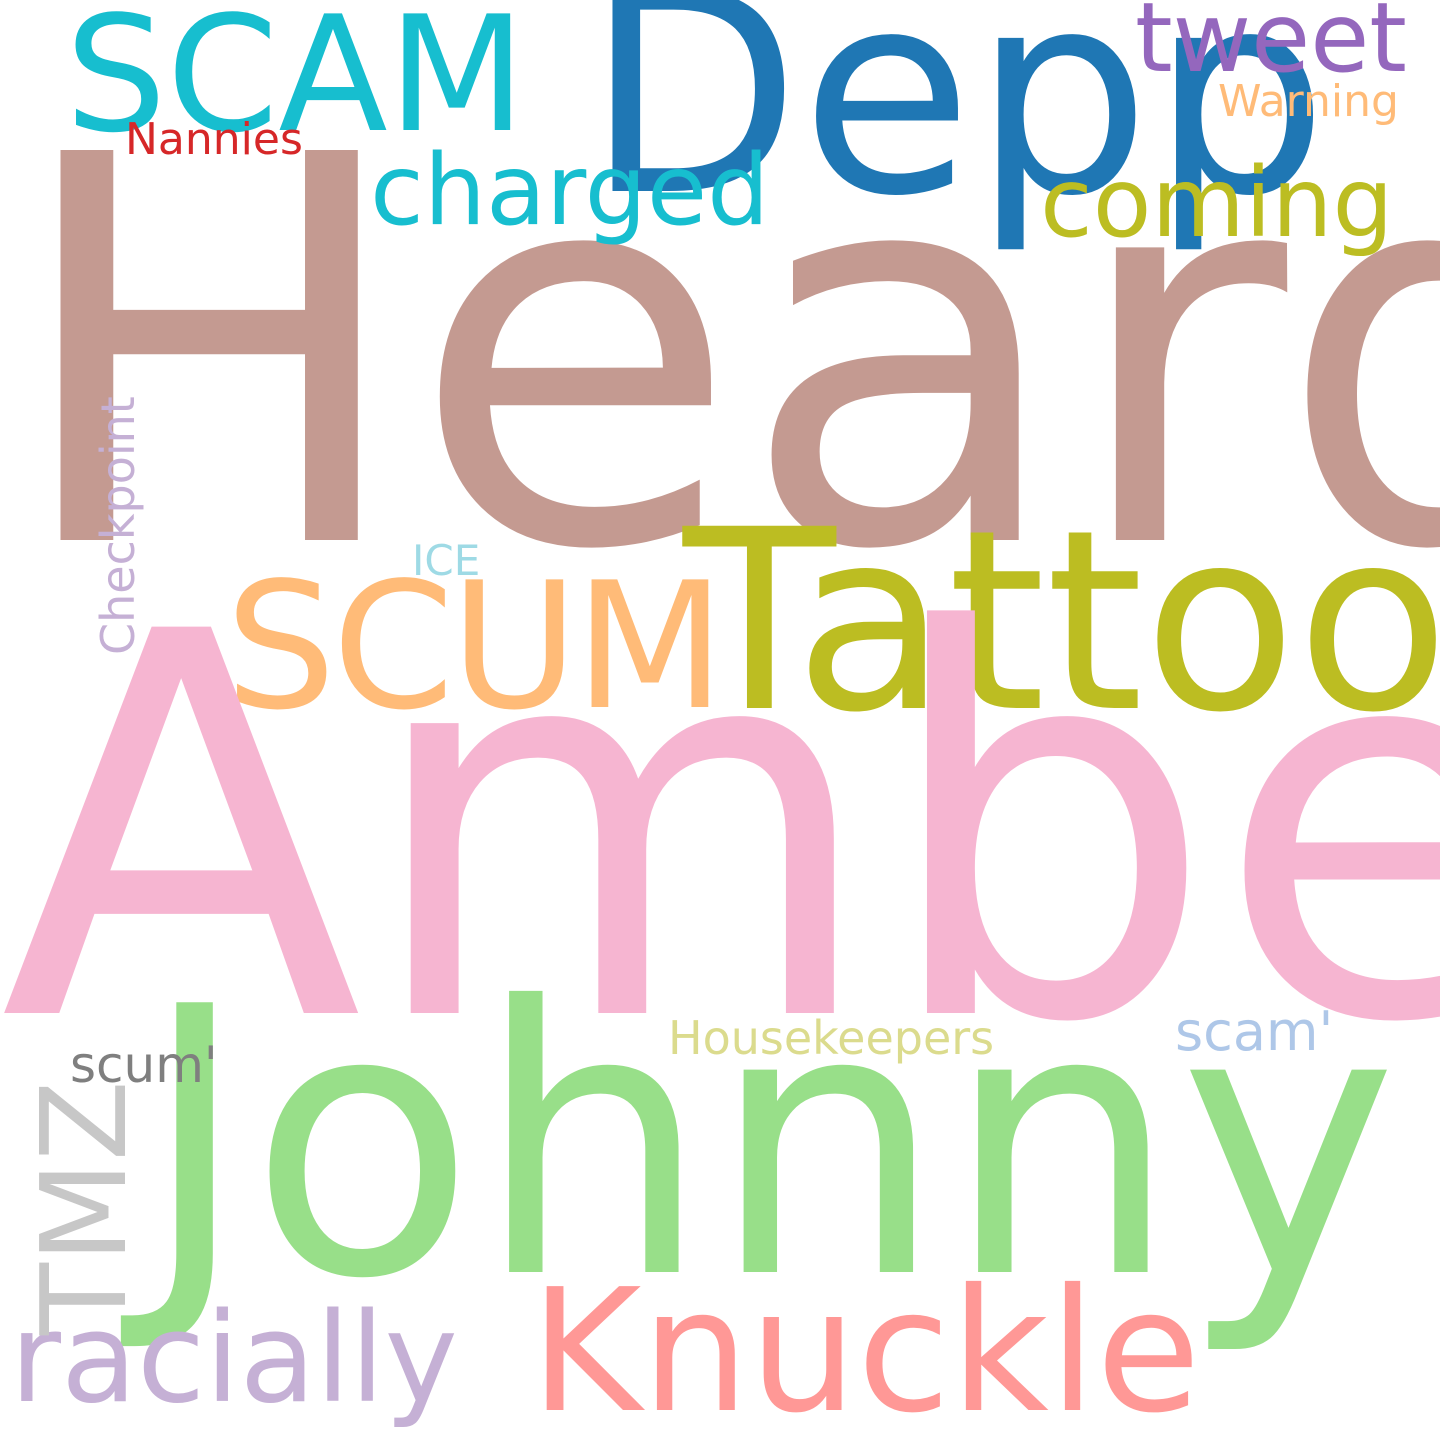 This screenshot has height=1440, width=1440. Describe the element at coordinates (118, 525) in the screenshot. I see `word-checkpoint: Checkpoint` at that location.